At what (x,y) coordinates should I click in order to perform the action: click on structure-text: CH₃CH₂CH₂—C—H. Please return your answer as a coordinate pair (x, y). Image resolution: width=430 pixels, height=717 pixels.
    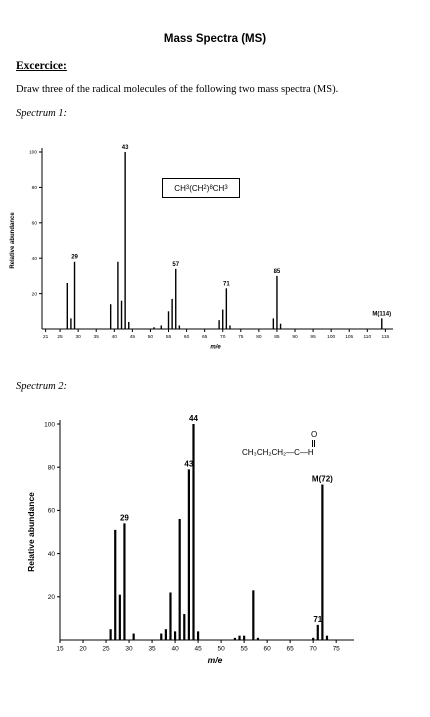
    Looking at the image, I should click on (278, 452).